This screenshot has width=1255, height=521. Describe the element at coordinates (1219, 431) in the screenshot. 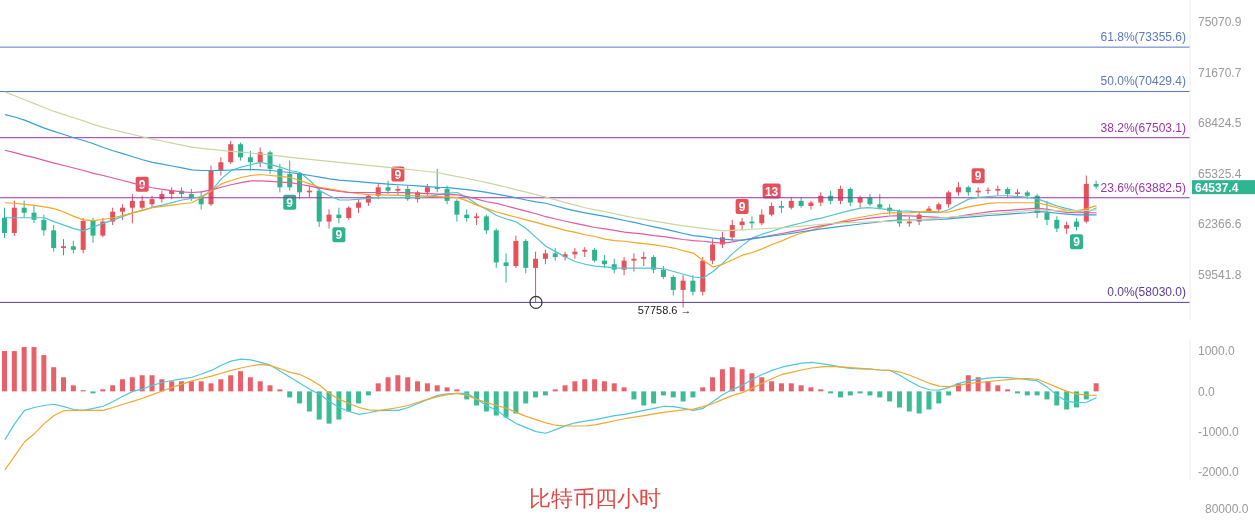

I see `y-tick-label: -1000.0` at that location.